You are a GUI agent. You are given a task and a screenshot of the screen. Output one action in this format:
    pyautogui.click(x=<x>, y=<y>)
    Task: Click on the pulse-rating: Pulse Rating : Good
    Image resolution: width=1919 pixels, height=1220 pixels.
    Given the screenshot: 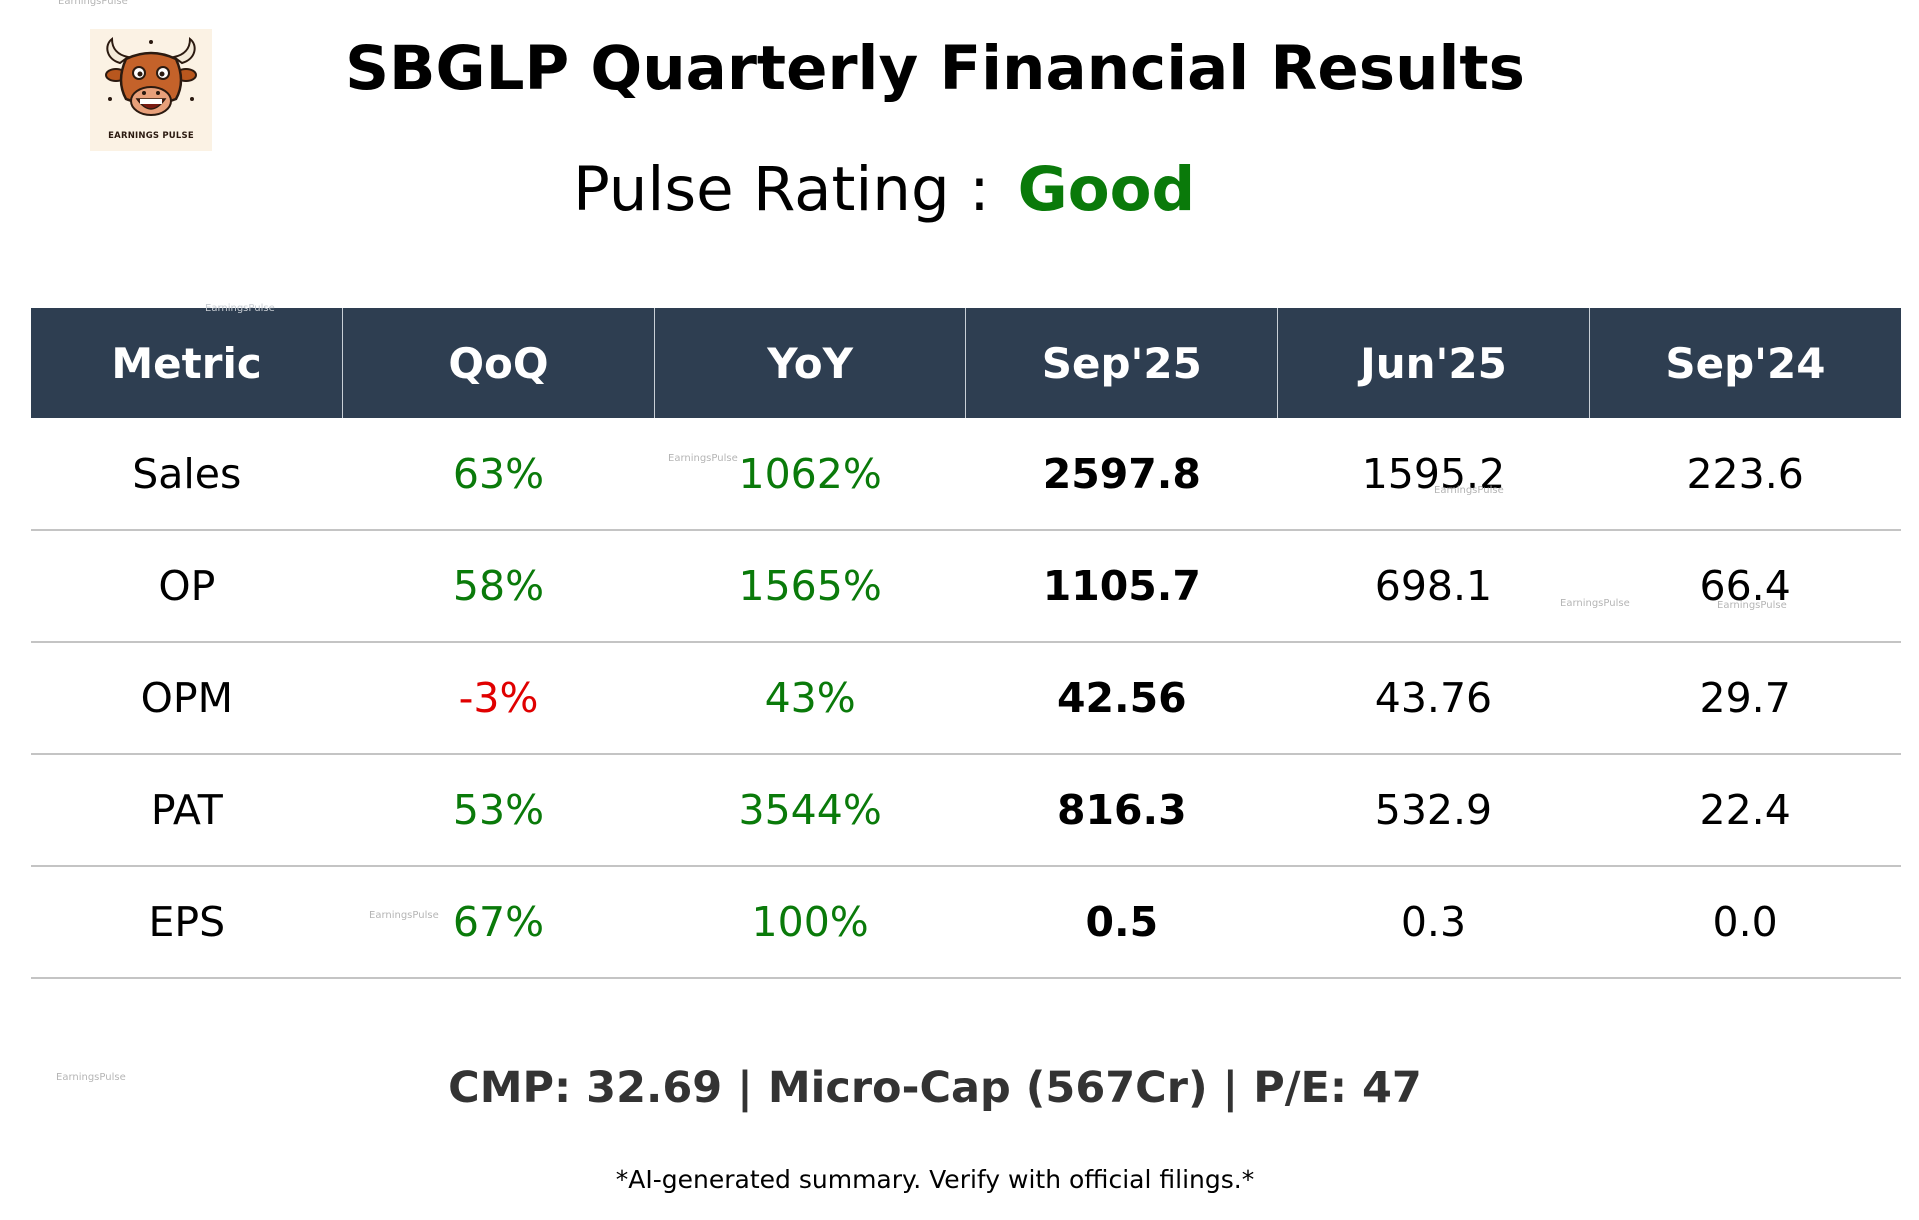 What is the action you would take?
    pyautogui.click(x=884, y=190)
    